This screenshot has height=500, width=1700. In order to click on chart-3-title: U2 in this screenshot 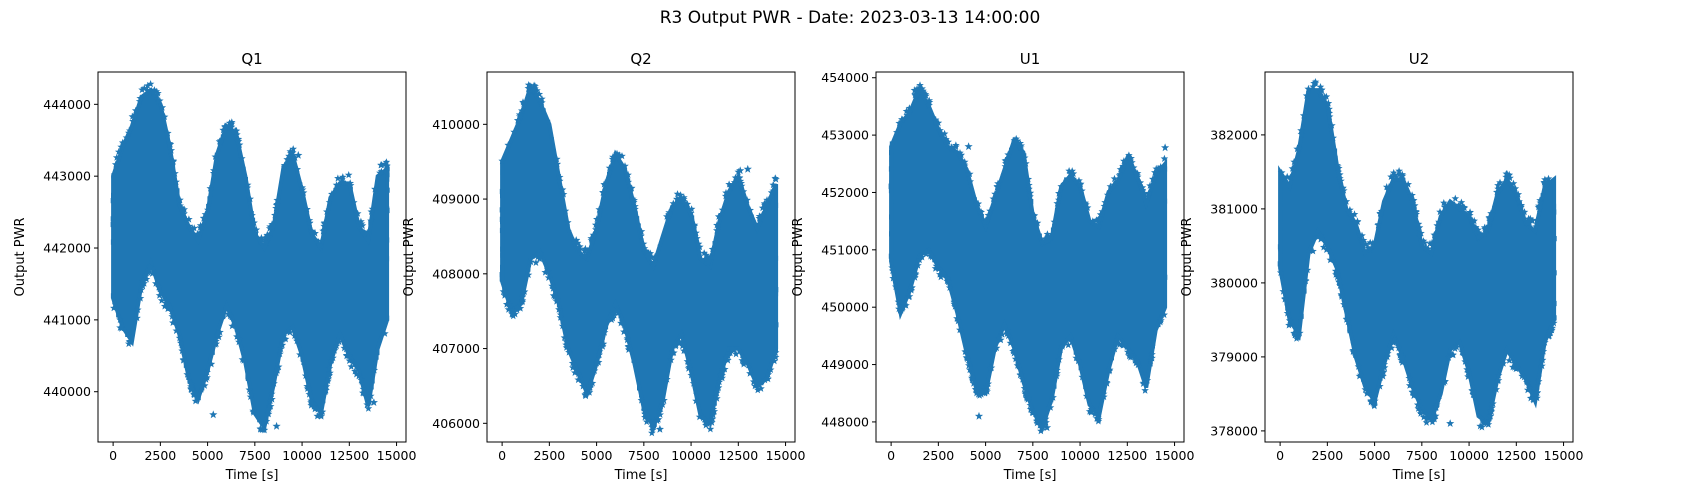, I will do `click(1419, 59)`.